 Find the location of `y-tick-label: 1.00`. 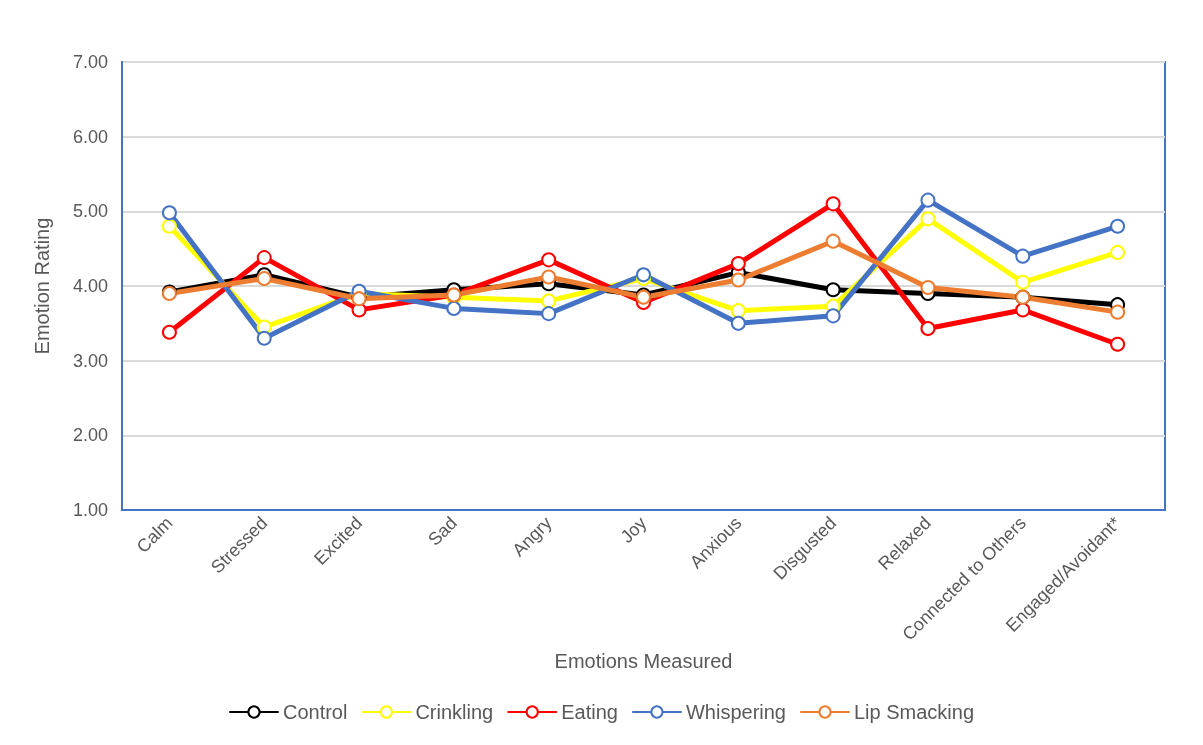

y-tick-label: 1.00 is located at coordinates (90, 510).